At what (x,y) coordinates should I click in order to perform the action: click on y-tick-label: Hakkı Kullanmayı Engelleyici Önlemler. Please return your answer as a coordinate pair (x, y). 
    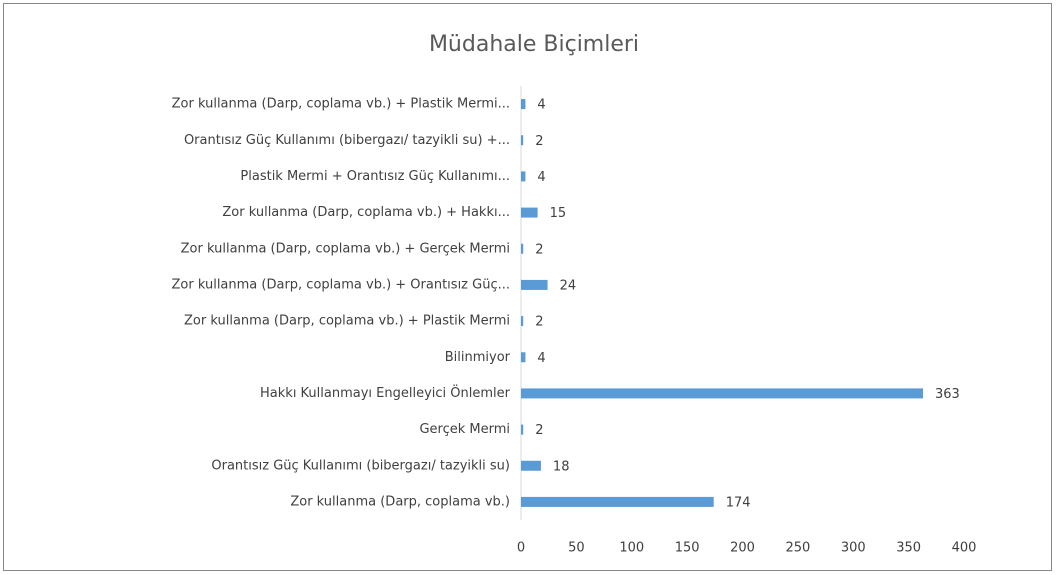
    Looking at the image, I should click on (385, 392).